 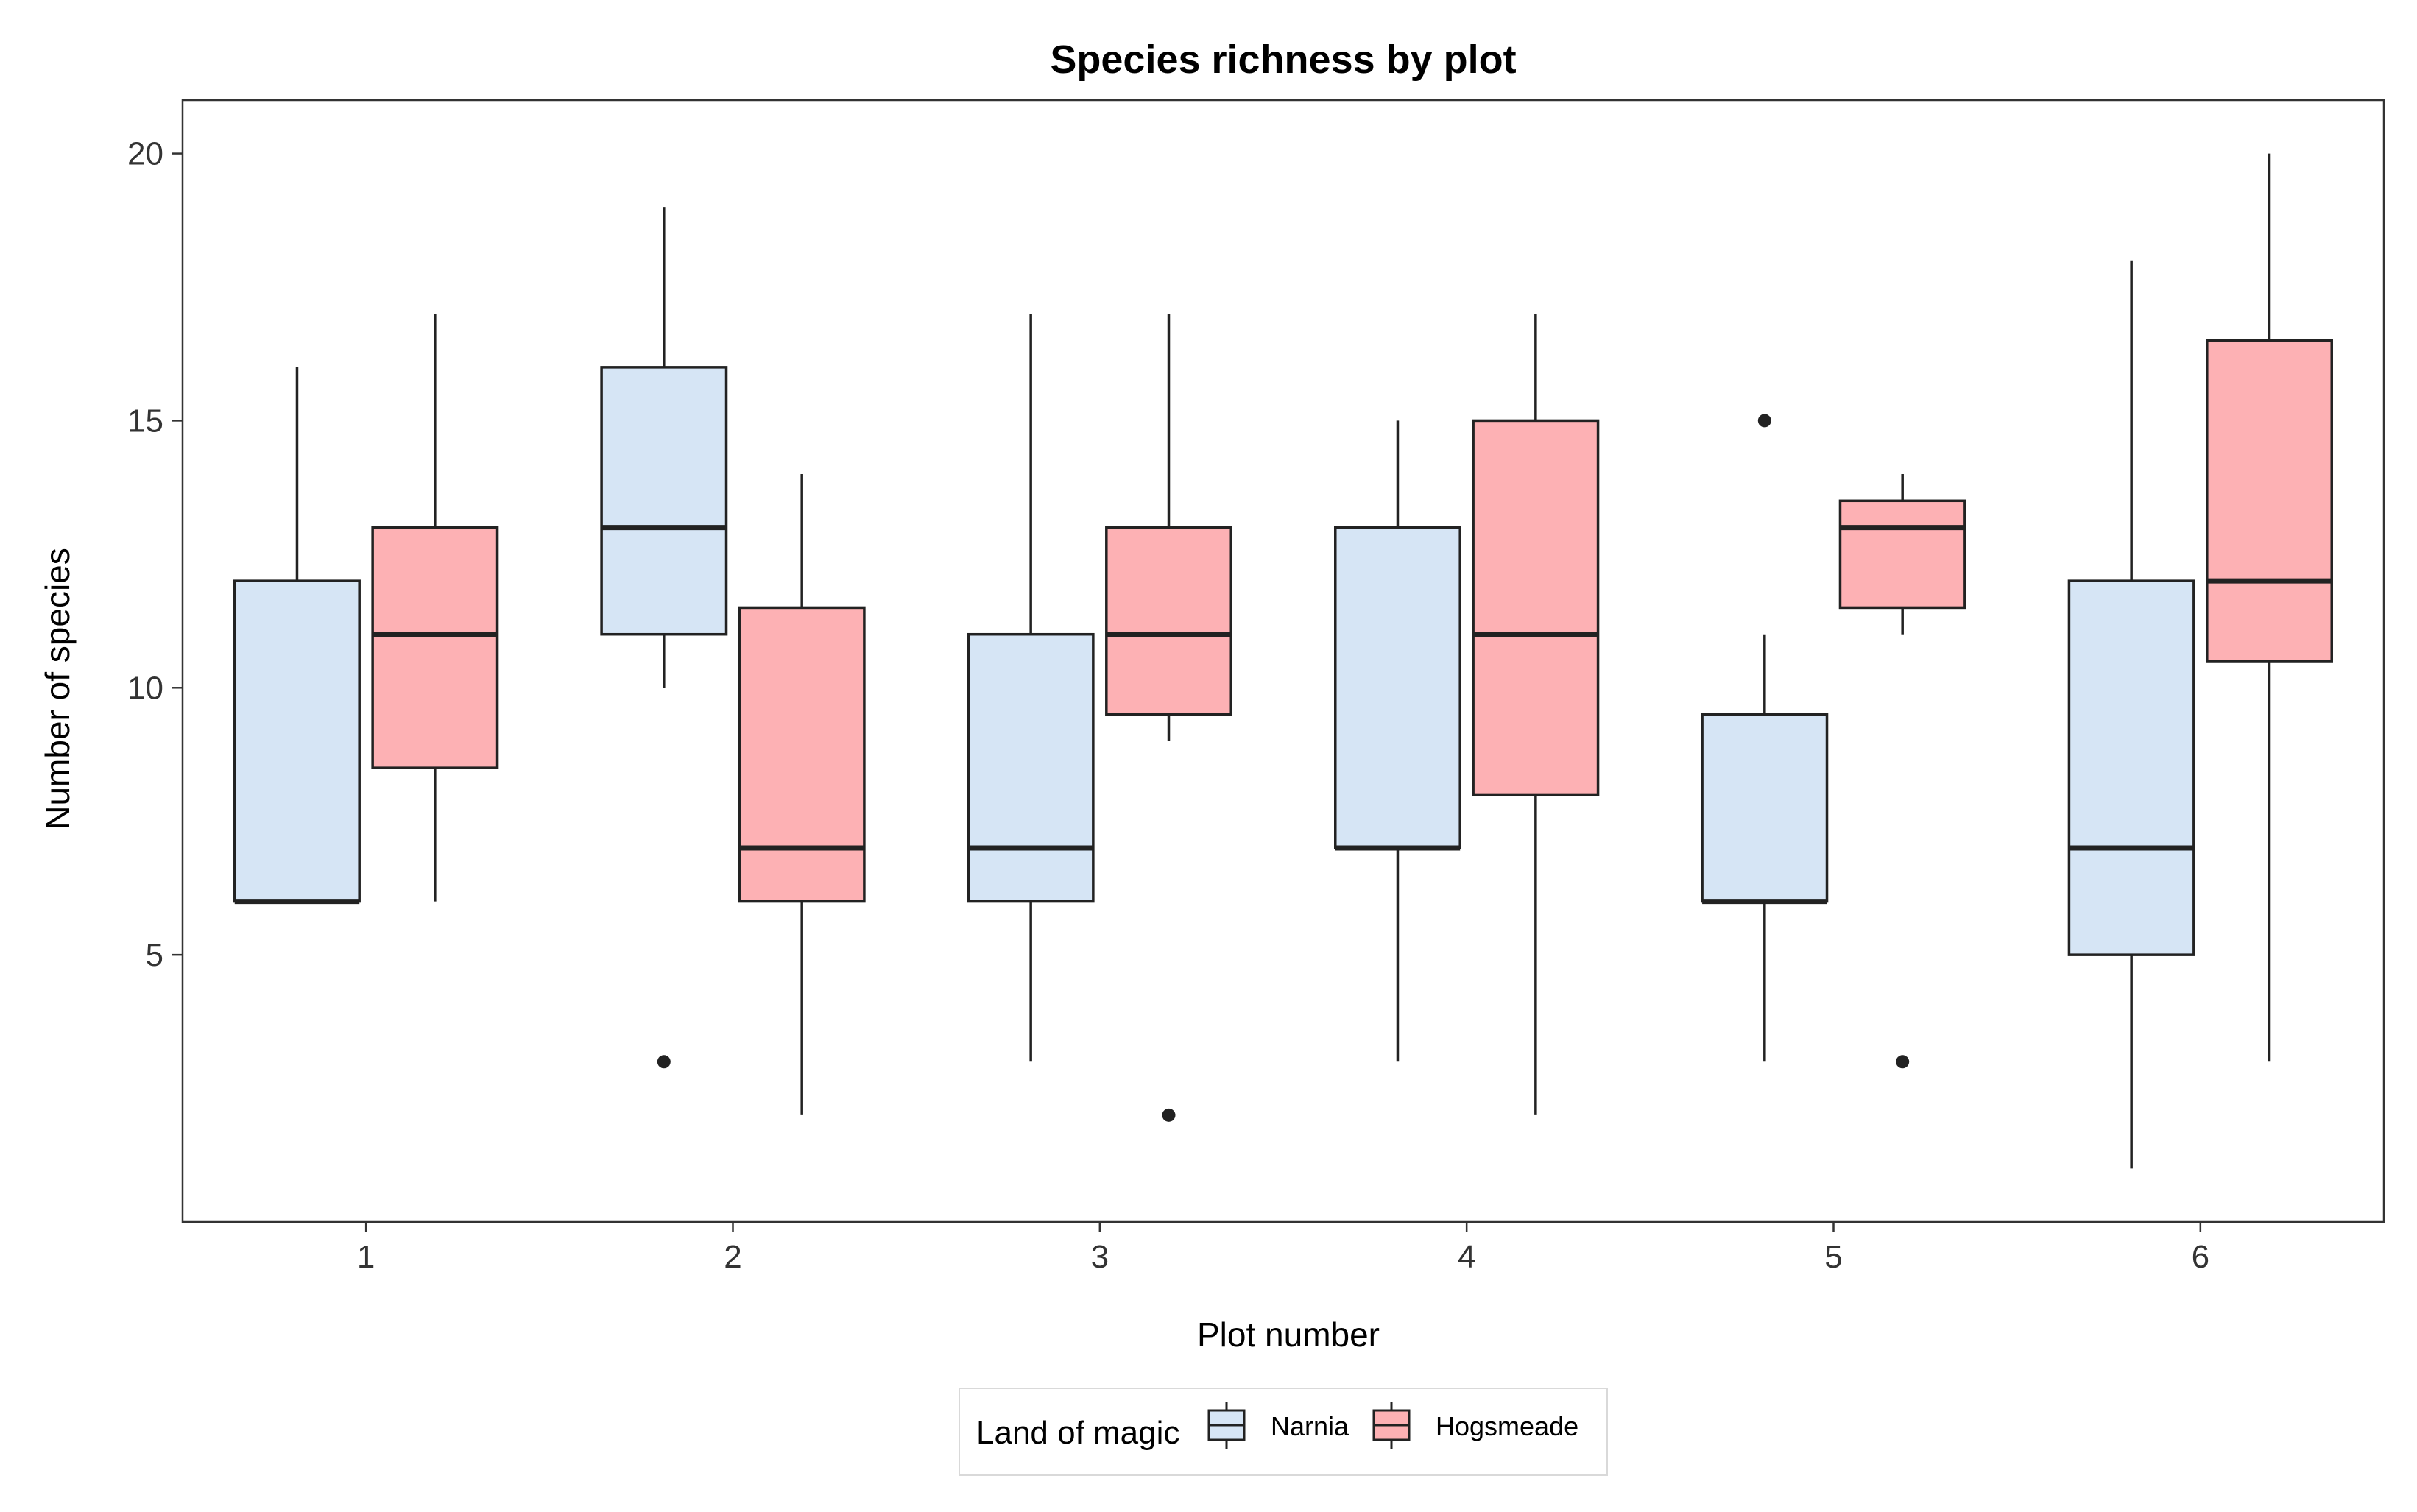 What do you see at coordinates (1283, 60) in the screenshot?
I see `chart-title: Species richness by plot` at bounding box center [1283, 60].